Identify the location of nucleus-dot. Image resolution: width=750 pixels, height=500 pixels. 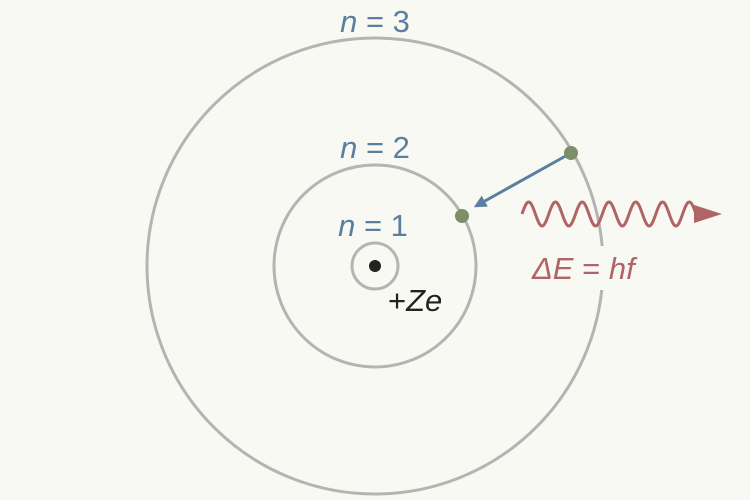
(375, 266).